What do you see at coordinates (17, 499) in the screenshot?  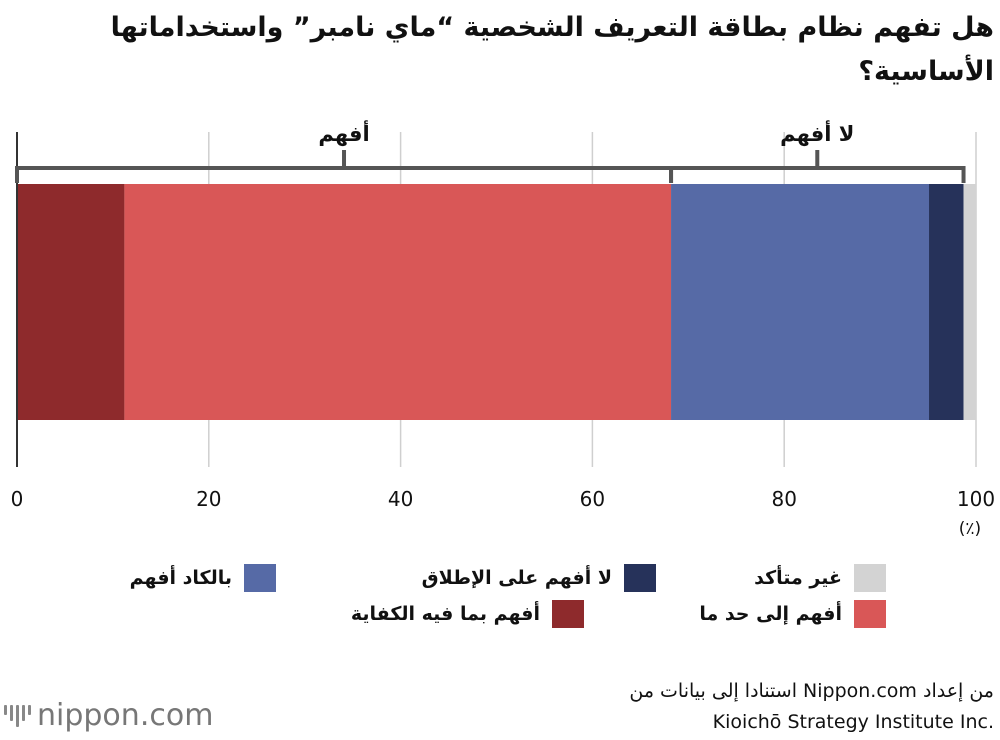 I see `x-tick-label: 0` at bounding box center [17, 499].